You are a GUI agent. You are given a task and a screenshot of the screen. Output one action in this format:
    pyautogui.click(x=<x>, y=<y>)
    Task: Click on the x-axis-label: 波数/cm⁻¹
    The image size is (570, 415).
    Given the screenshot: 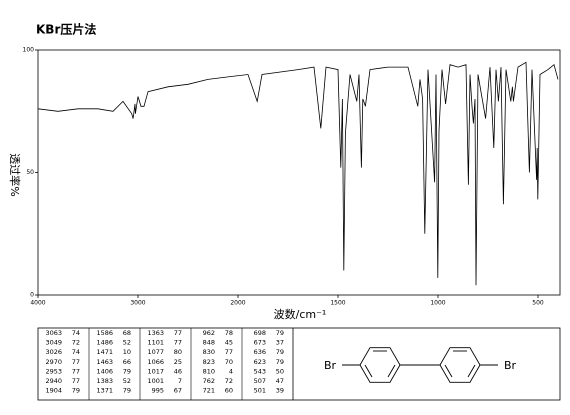 What is the action you would take?
    pyautogui.click(x=300, y=314)
    